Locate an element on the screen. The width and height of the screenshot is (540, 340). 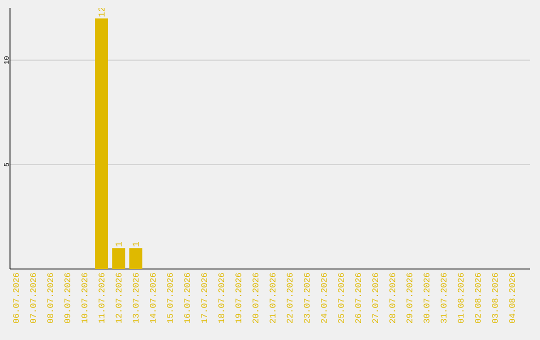
x-tick-label: 21.07.2026 is located at coordinates (273, 298).